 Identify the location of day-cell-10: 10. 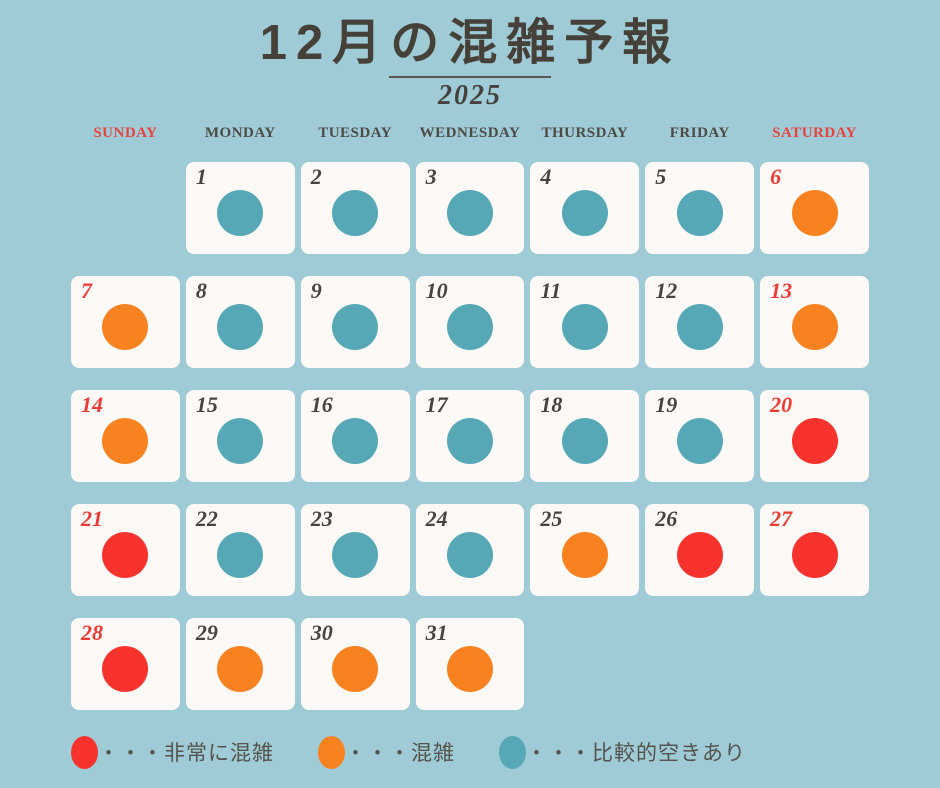
(470, 321).